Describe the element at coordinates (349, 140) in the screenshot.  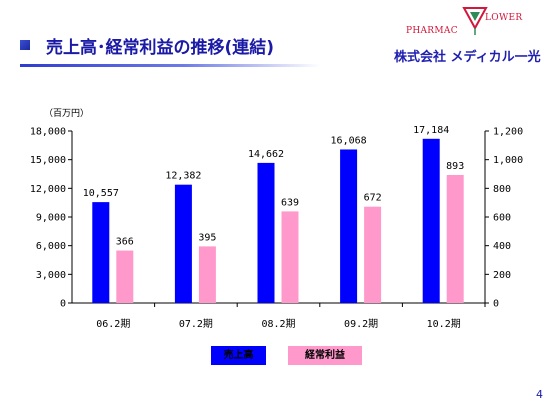
I see `sales-data-label: 16,068` at that location.